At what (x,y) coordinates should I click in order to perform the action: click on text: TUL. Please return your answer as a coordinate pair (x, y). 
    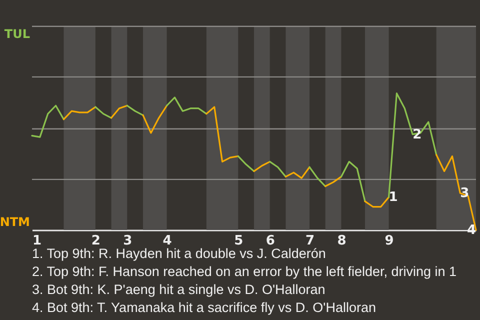
    Looking at the image, I should click on (17, 34).